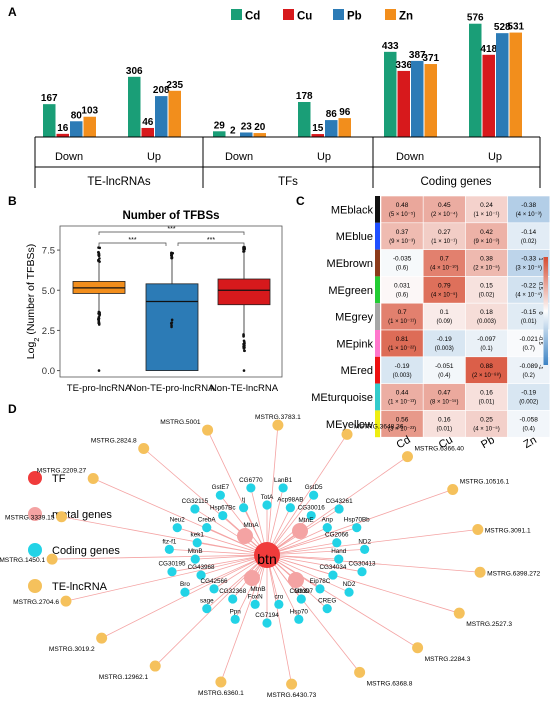 This screenshot has width=550, height=703. What do you see at coordinates (403, 65) in the screenshot?
I see `bar-value-label: 336` at bounding box center [403, 65].